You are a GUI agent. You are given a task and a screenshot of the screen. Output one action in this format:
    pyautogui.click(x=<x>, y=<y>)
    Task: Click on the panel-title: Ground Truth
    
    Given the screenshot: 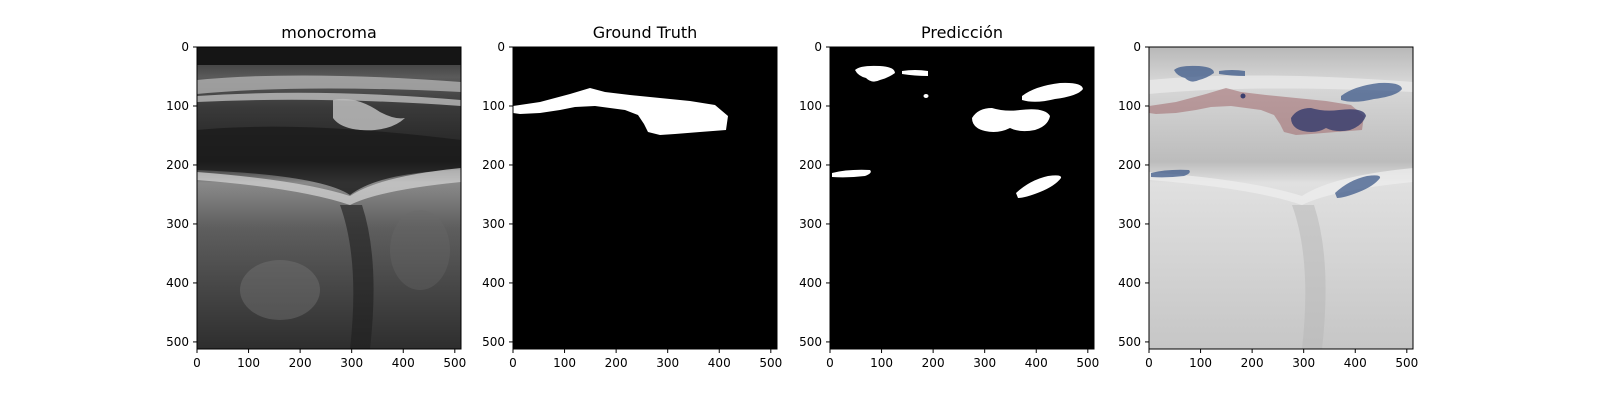 What is the action you would take?
    pyautogui.click(x=645, y=32)
    